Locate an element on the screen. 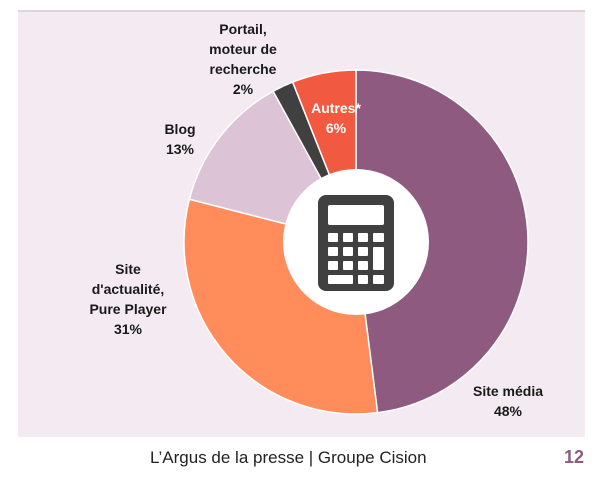  slice-label: Autres* 6% is located at coordinates (336, 118).